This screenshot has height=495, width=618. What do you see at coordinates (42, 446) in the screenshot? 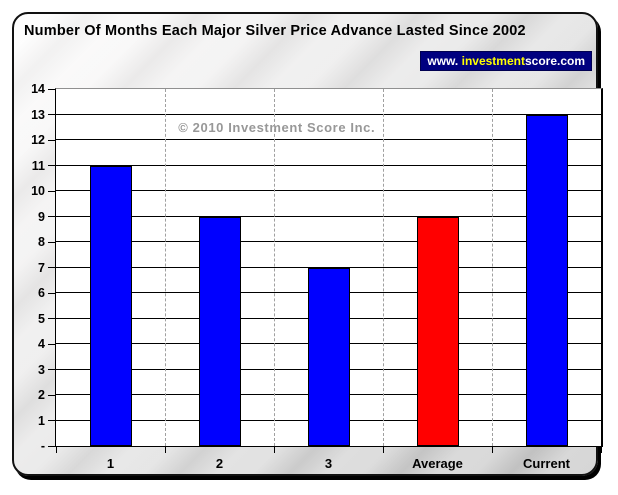
I see `y-axis-label: -` at bounding box center [42, 446].